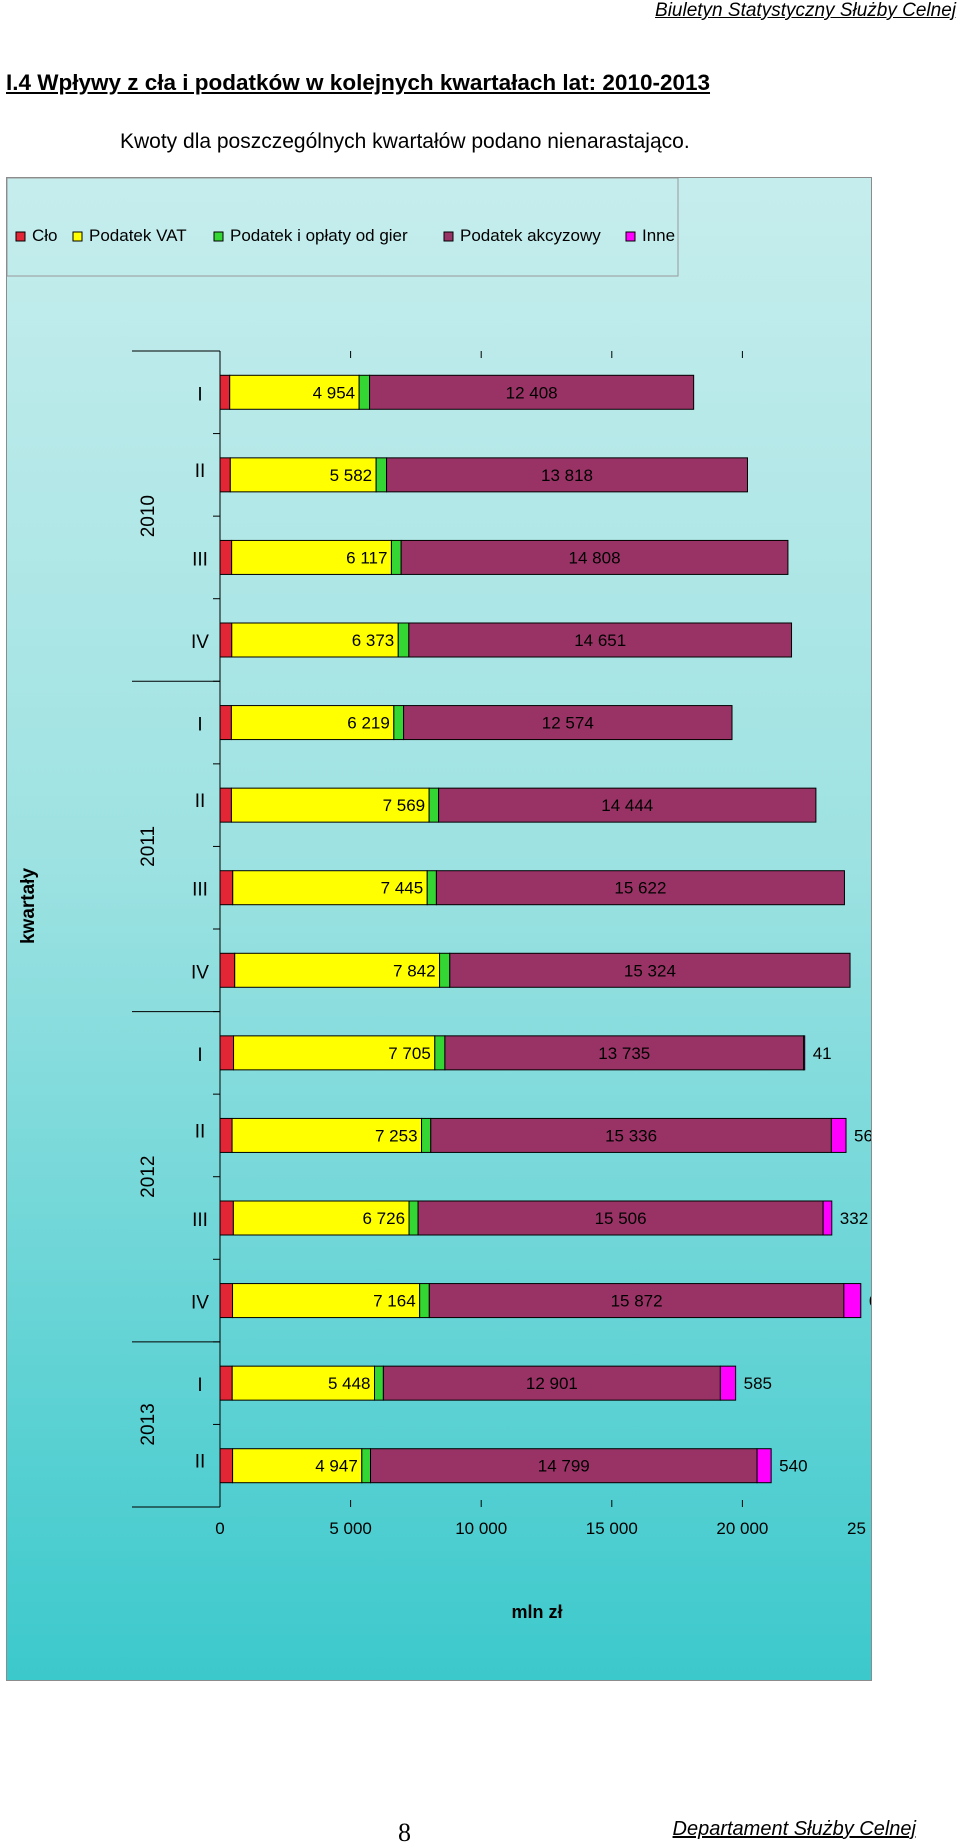 This screenshot has height=1848, width=960. Describe the element at coordinates (368, 723) in the screenshot. I see `data-label-podatek-vat: 6 219` at that location.